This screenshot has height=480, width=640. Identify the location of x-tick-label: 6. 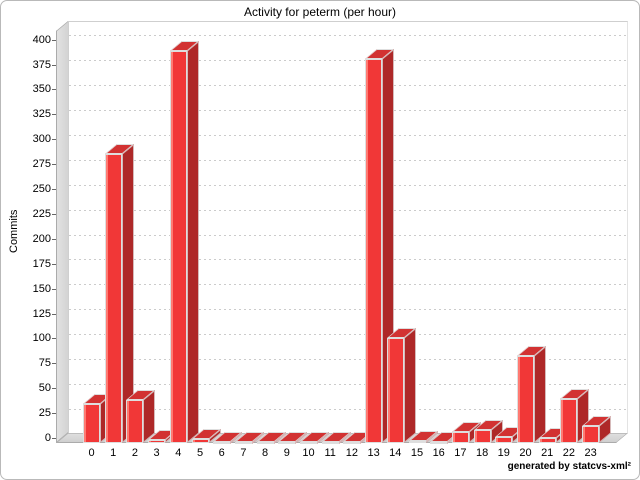
(221, 453).